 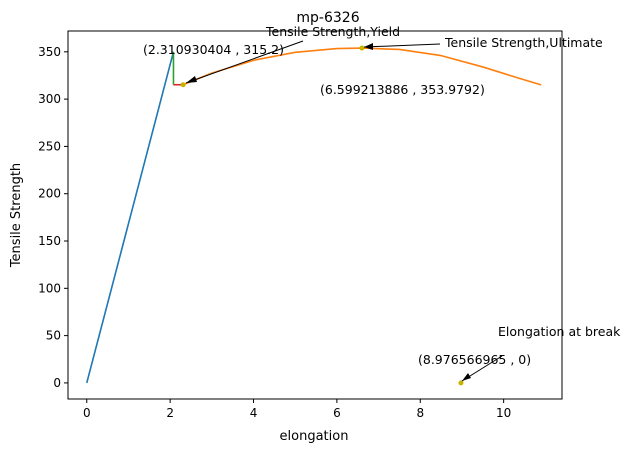 What do you see at coordinates (402, 45) in the screenshot?
I see `annotation-arrow-ultimate` at bounding box center [402, 45].